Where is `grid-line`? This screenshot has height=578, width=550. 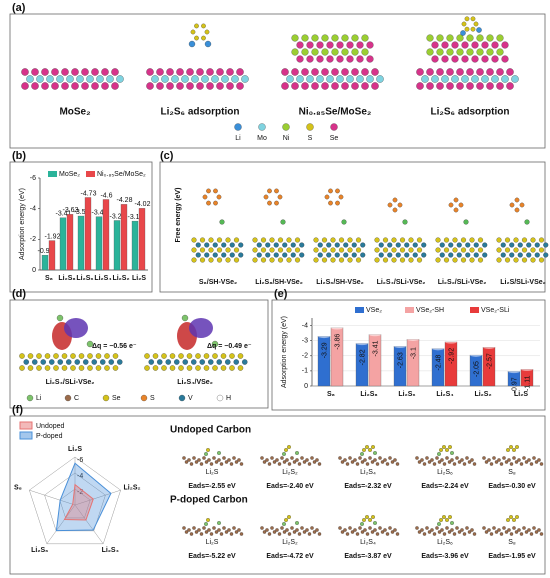 grid-line is located at coordinates (75, 502).